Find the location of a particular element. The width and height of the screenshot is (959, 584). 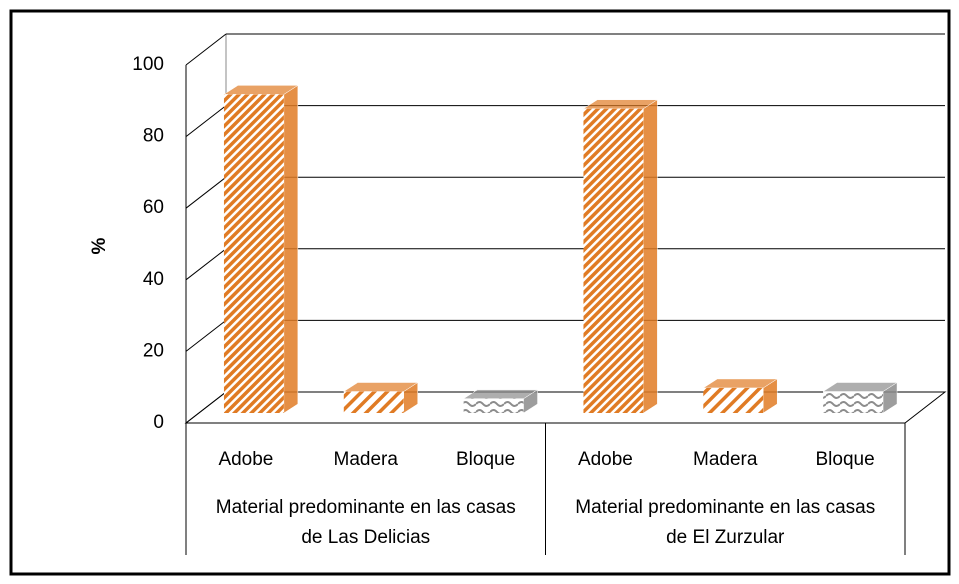

y-tick-label: 60 is located at coordinates (153, 207).